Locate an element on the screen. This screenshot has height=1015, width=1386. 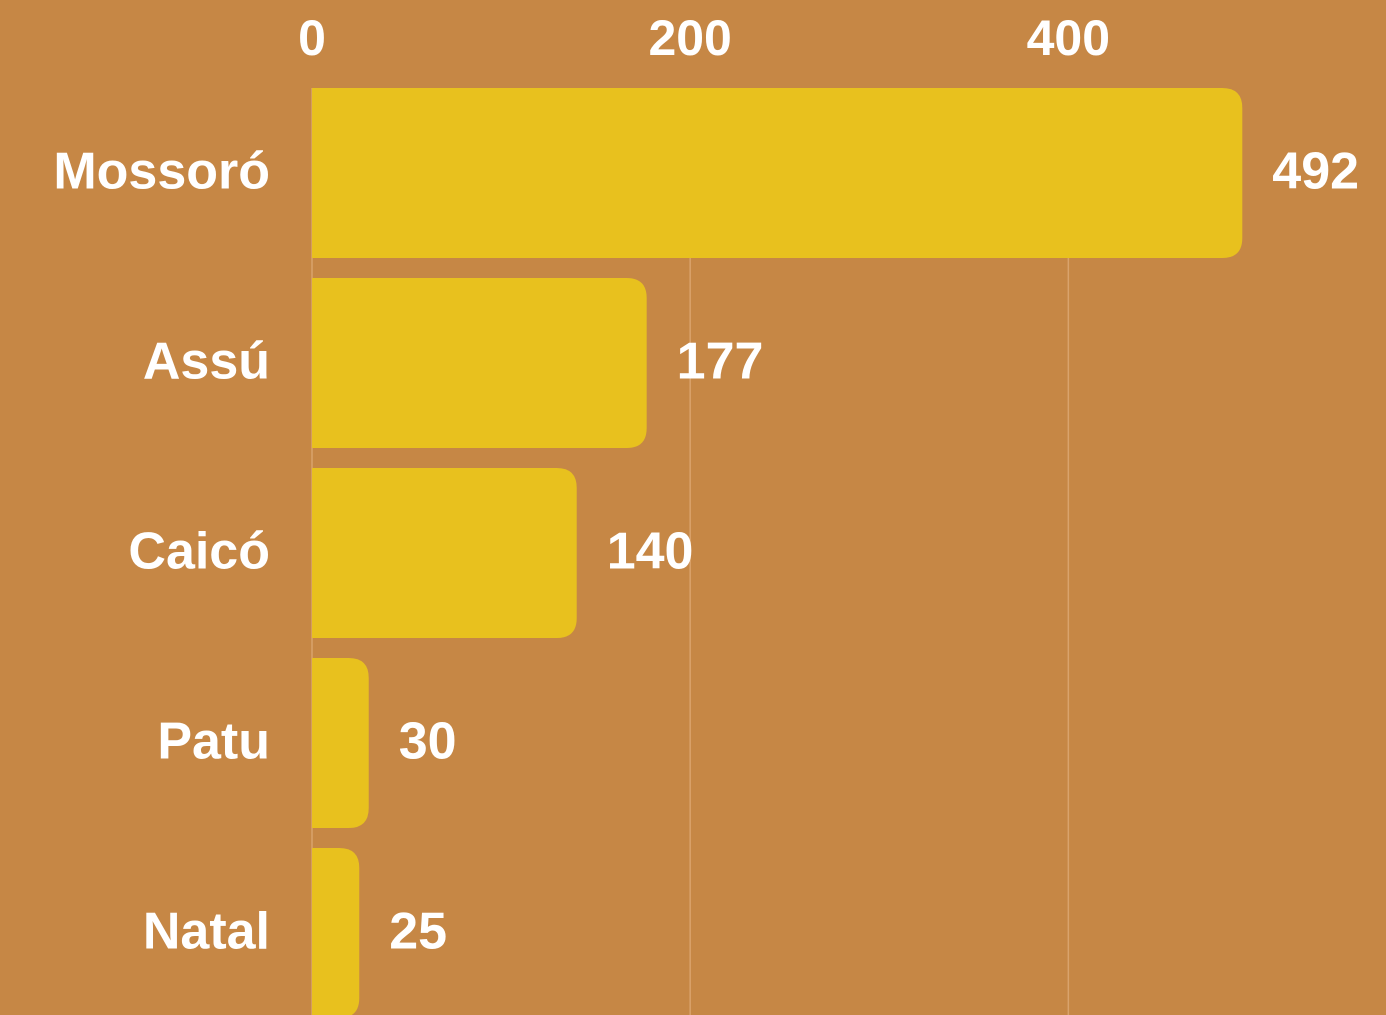
x-tick-label: 0 is located at coordinates (312, 38).